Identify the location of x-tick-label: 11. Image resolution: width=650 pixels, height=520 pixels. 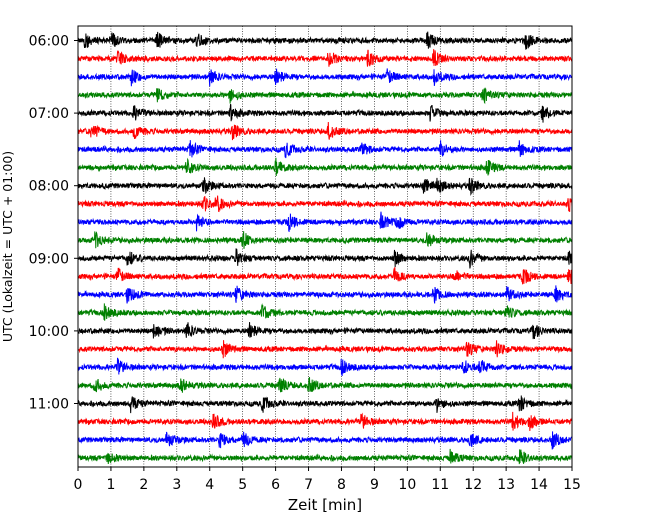
(440, 485).